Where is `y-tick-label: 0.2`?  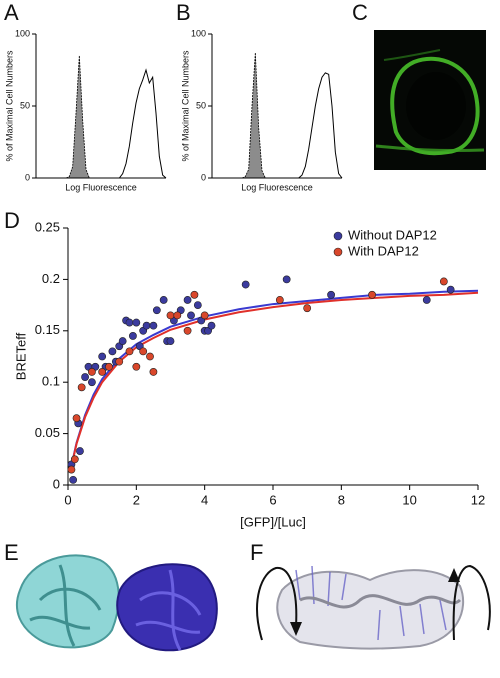 y-tick-label: 0.2 is located at coordinates (51, 278).